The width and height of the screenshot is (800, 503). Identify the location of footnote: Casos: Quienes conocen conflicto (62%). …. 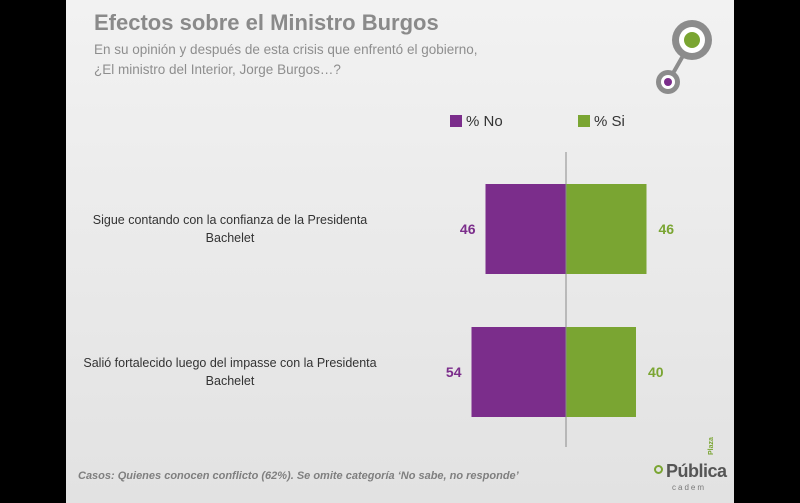
(298, 476).